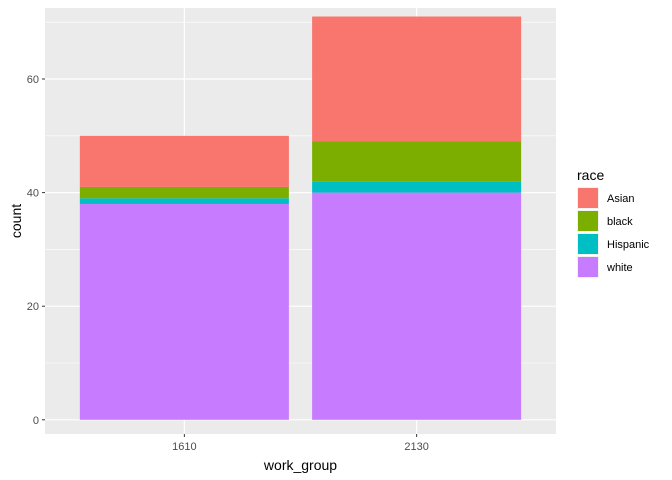  Describe the element at coordinates (621, 199) in the screenshot. I see `legend-label-asian: Asian` at that location.